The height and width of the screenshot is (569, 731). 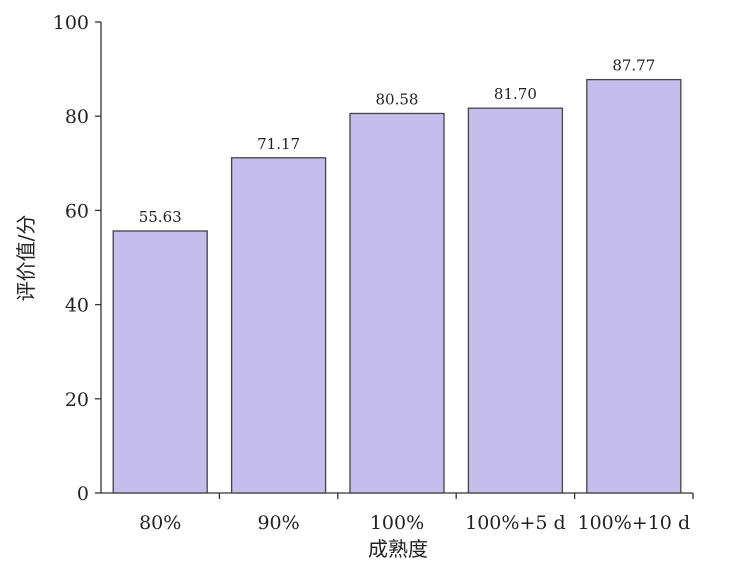 What do you see at coordinates (515, 523) in the screenshot?
I see `x-tick-label: 100%+5 d` at bounding box center [515, 523].